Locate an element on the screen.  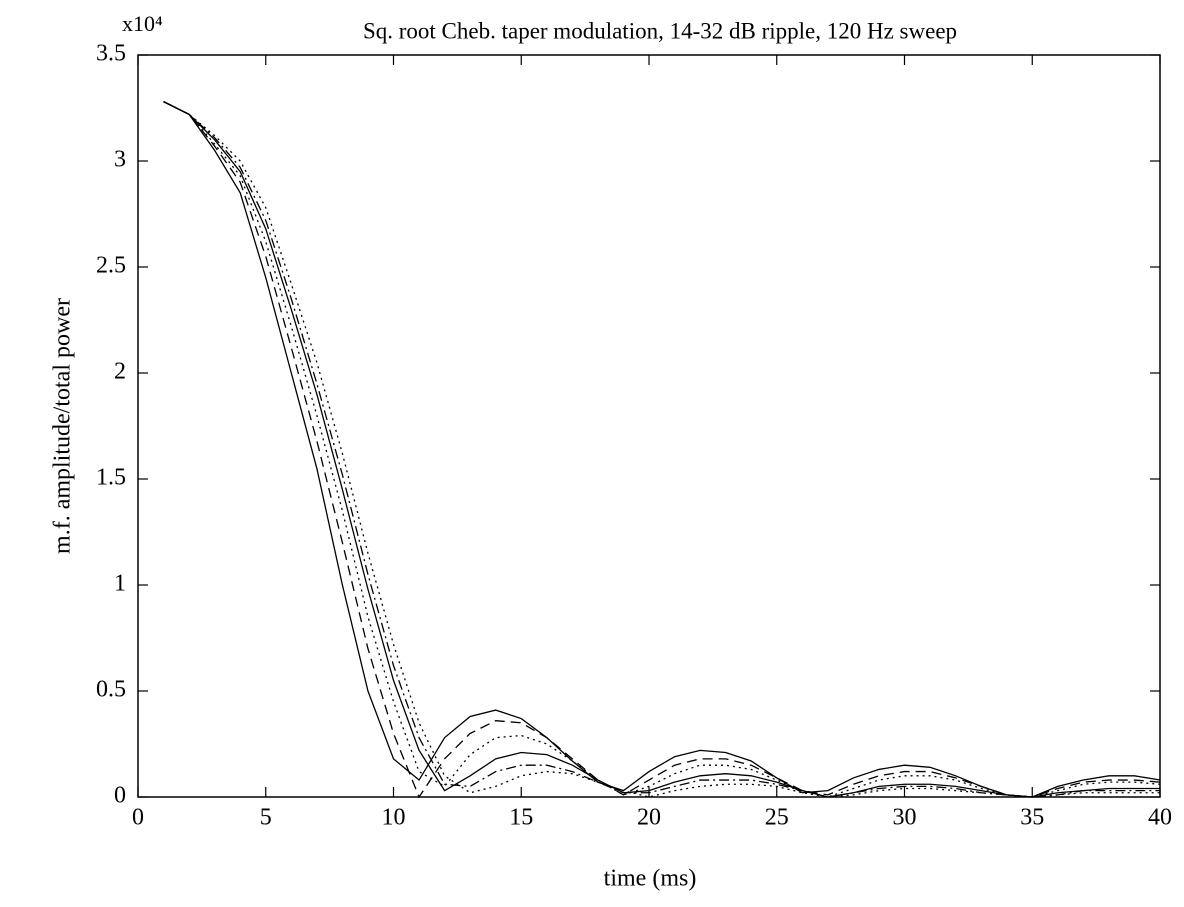
x-axis-label: time (ms) is located at coordinates (650, 879).